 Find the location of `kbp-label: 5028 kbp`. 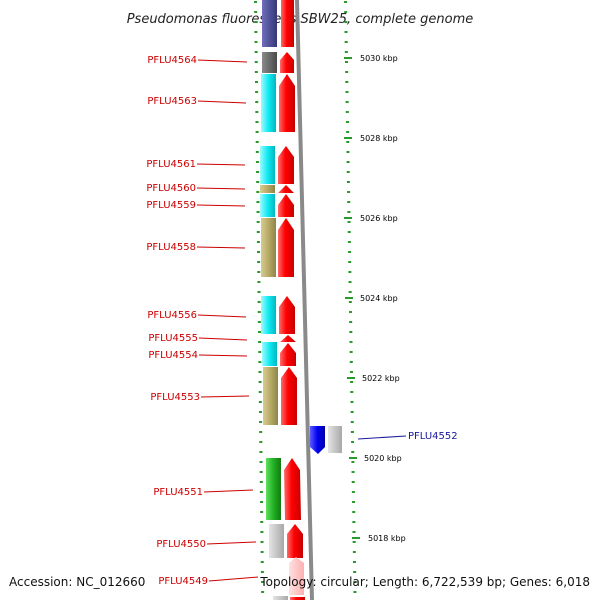

kbp-label: 5028 kbp is located at coordinates (379, 138).